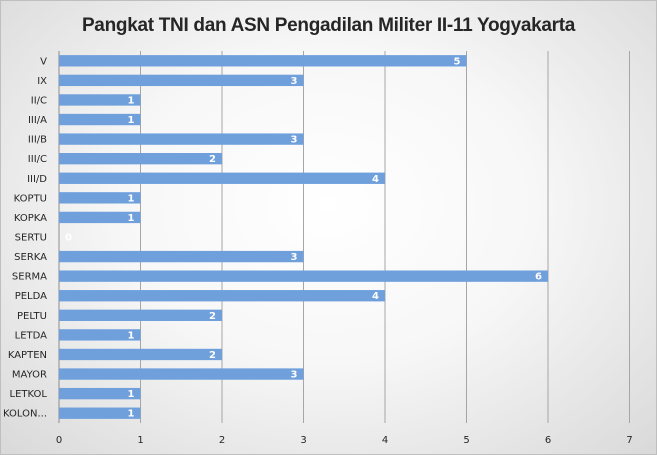  I want to click on y-tick-label: LETDA, so click(31, 335).